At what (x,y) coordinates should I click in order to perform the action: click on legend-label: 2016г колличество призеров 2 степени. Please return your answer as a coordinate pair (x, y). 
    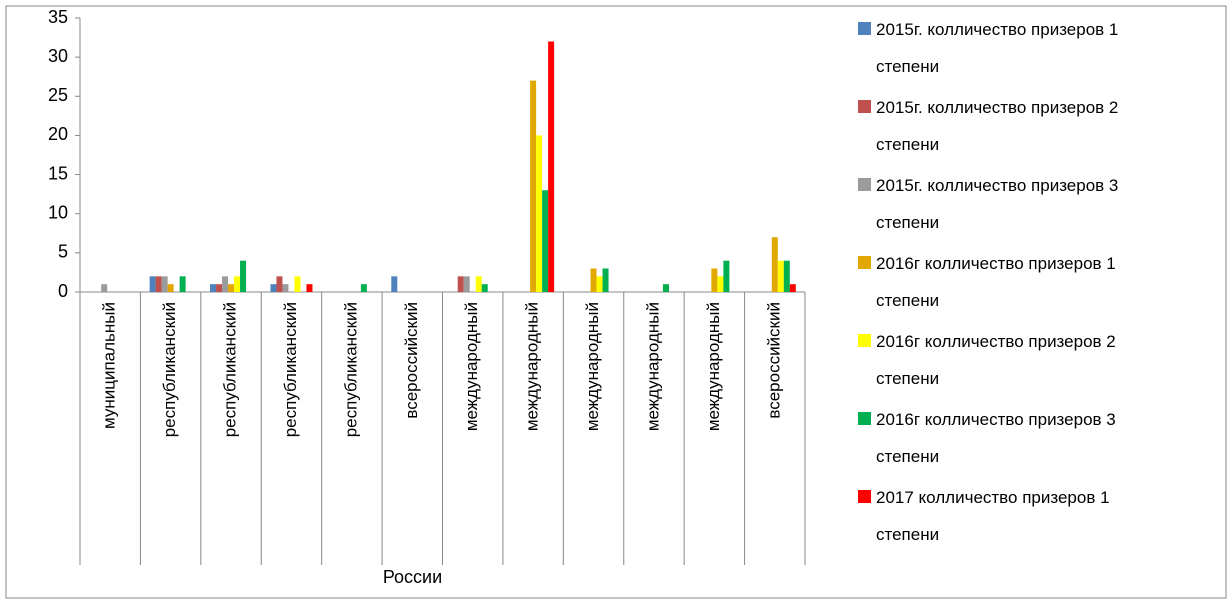
    Looking at the image, I should click on (996, 360).